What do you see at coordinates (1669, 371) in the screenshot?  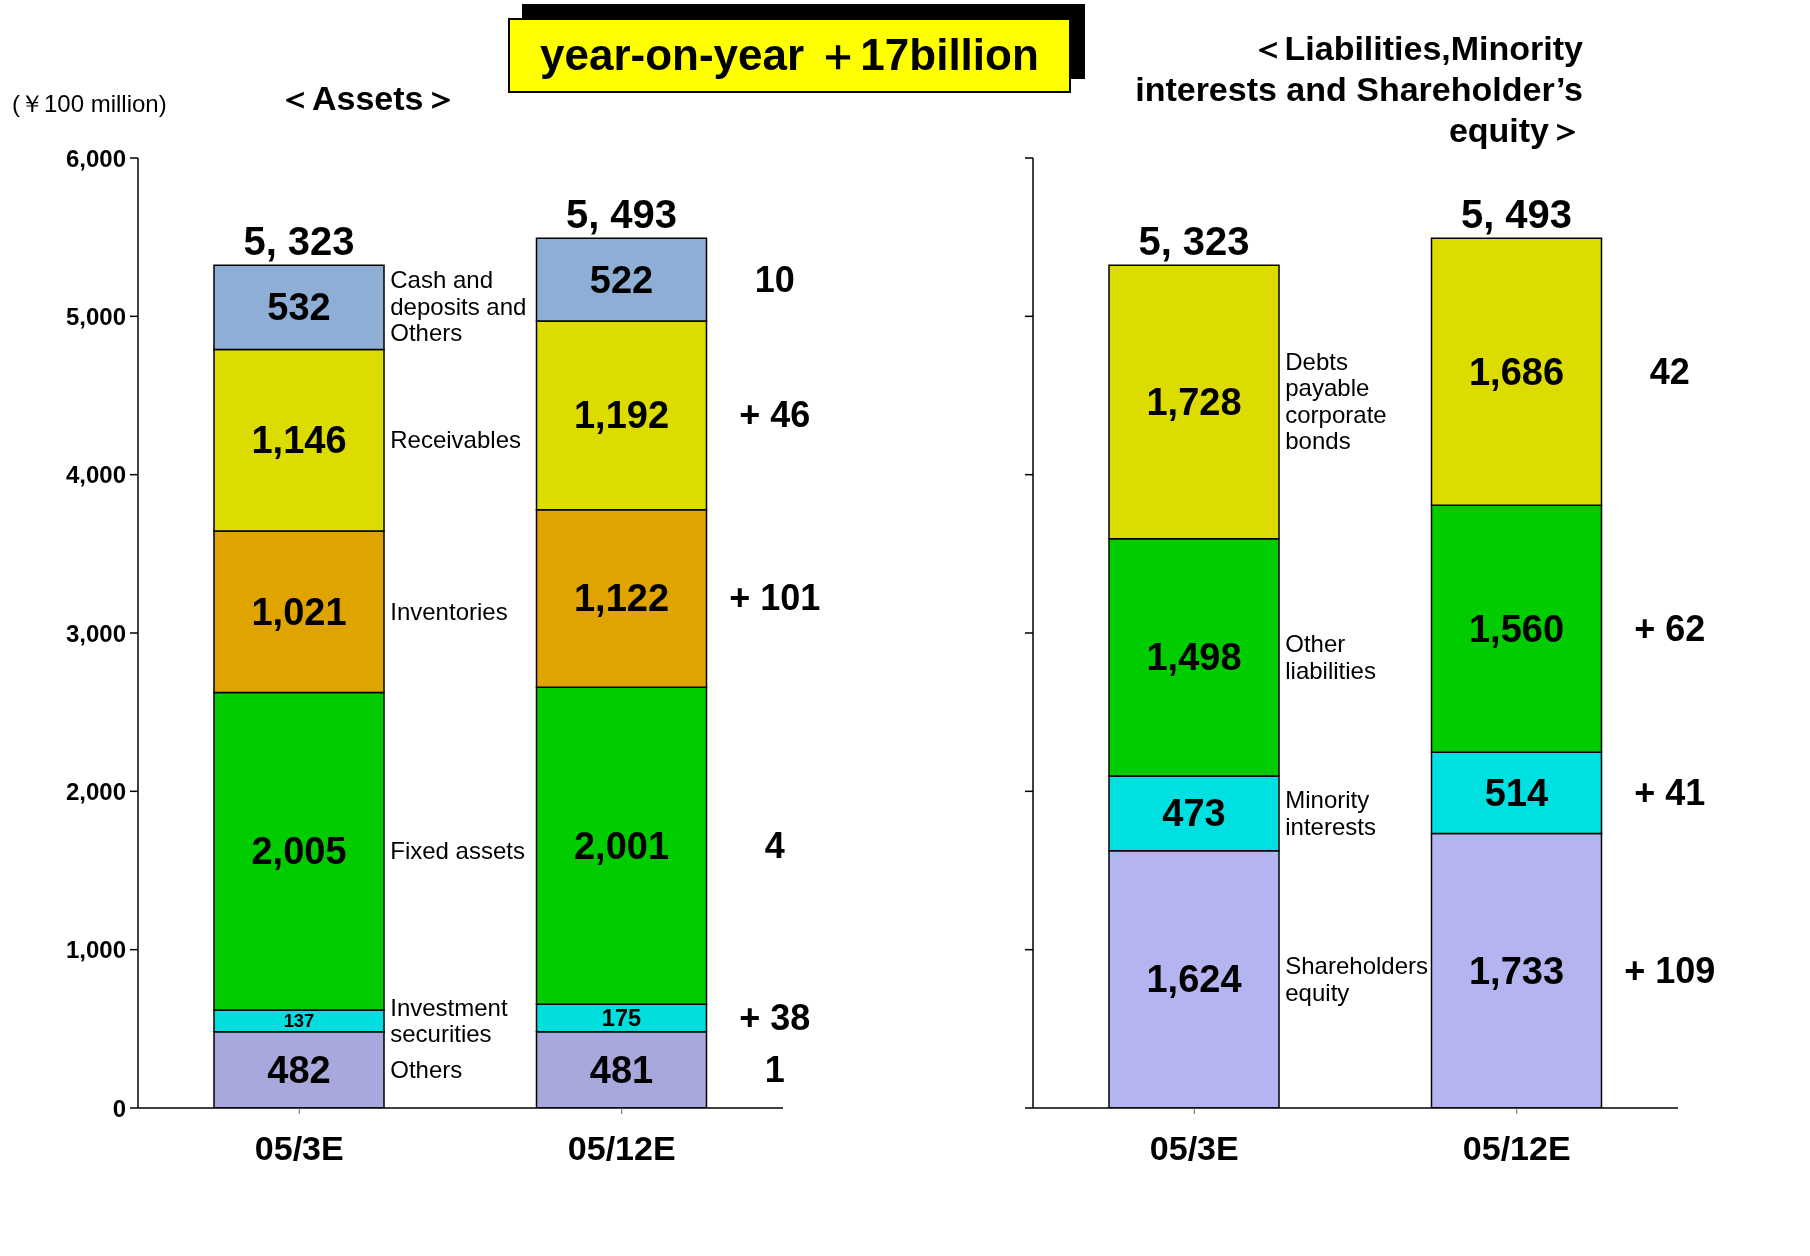 I see `annotation: 42` at bounding box center [1669, 371].